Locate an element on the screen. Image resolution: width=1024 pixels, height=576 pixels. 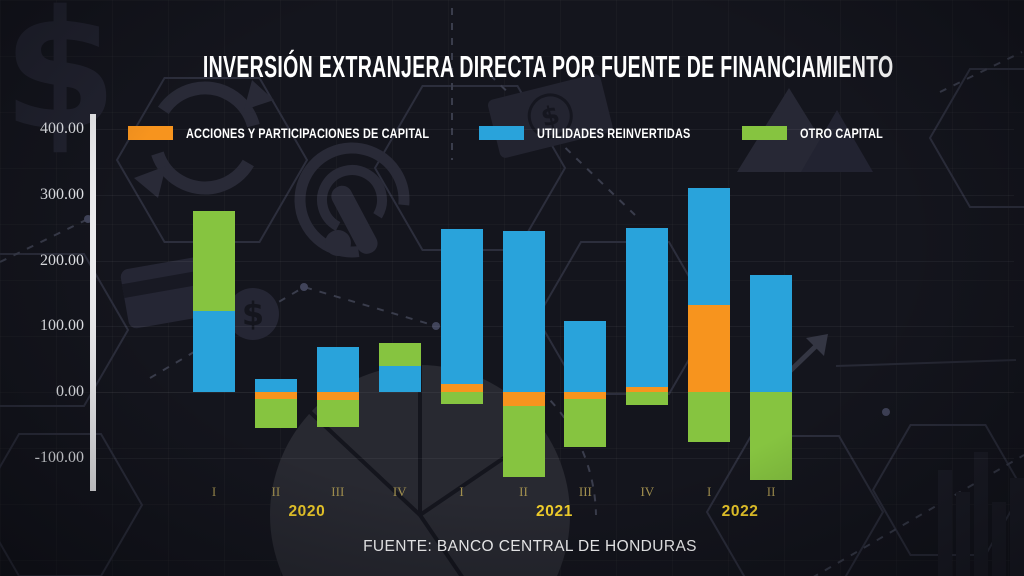
legend-item-utilidades: UTILIDADES REINVERTIDAS is located at coordinates (606, 133).